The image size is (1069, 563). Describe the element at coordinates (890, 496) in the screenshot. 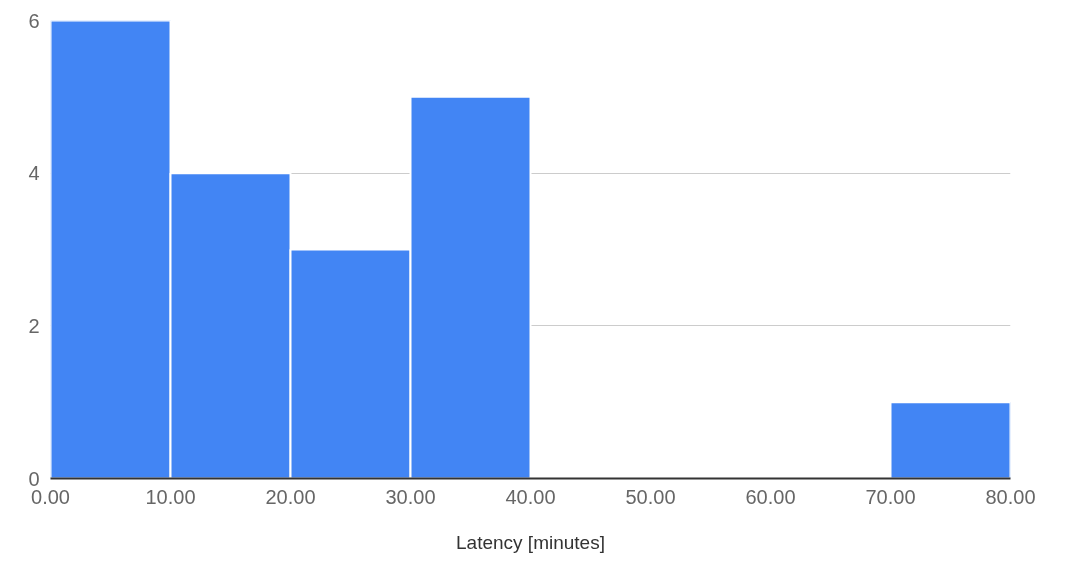

I see `x-tick-label: 70.00` at that location.